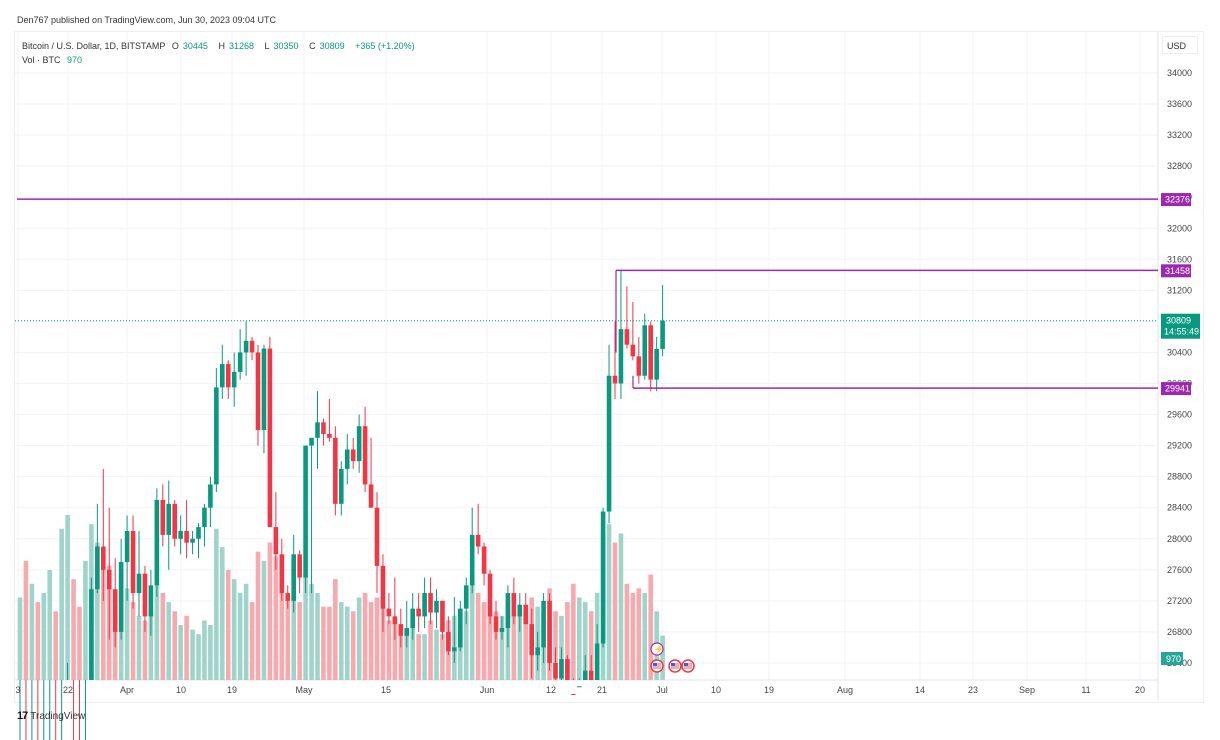 Image resolution: width=1220 pixels, height=740 pixels. Describe the element at coordinates (1177, 389) in the screenshot. I see `level-badge-label: 29941` at that location.